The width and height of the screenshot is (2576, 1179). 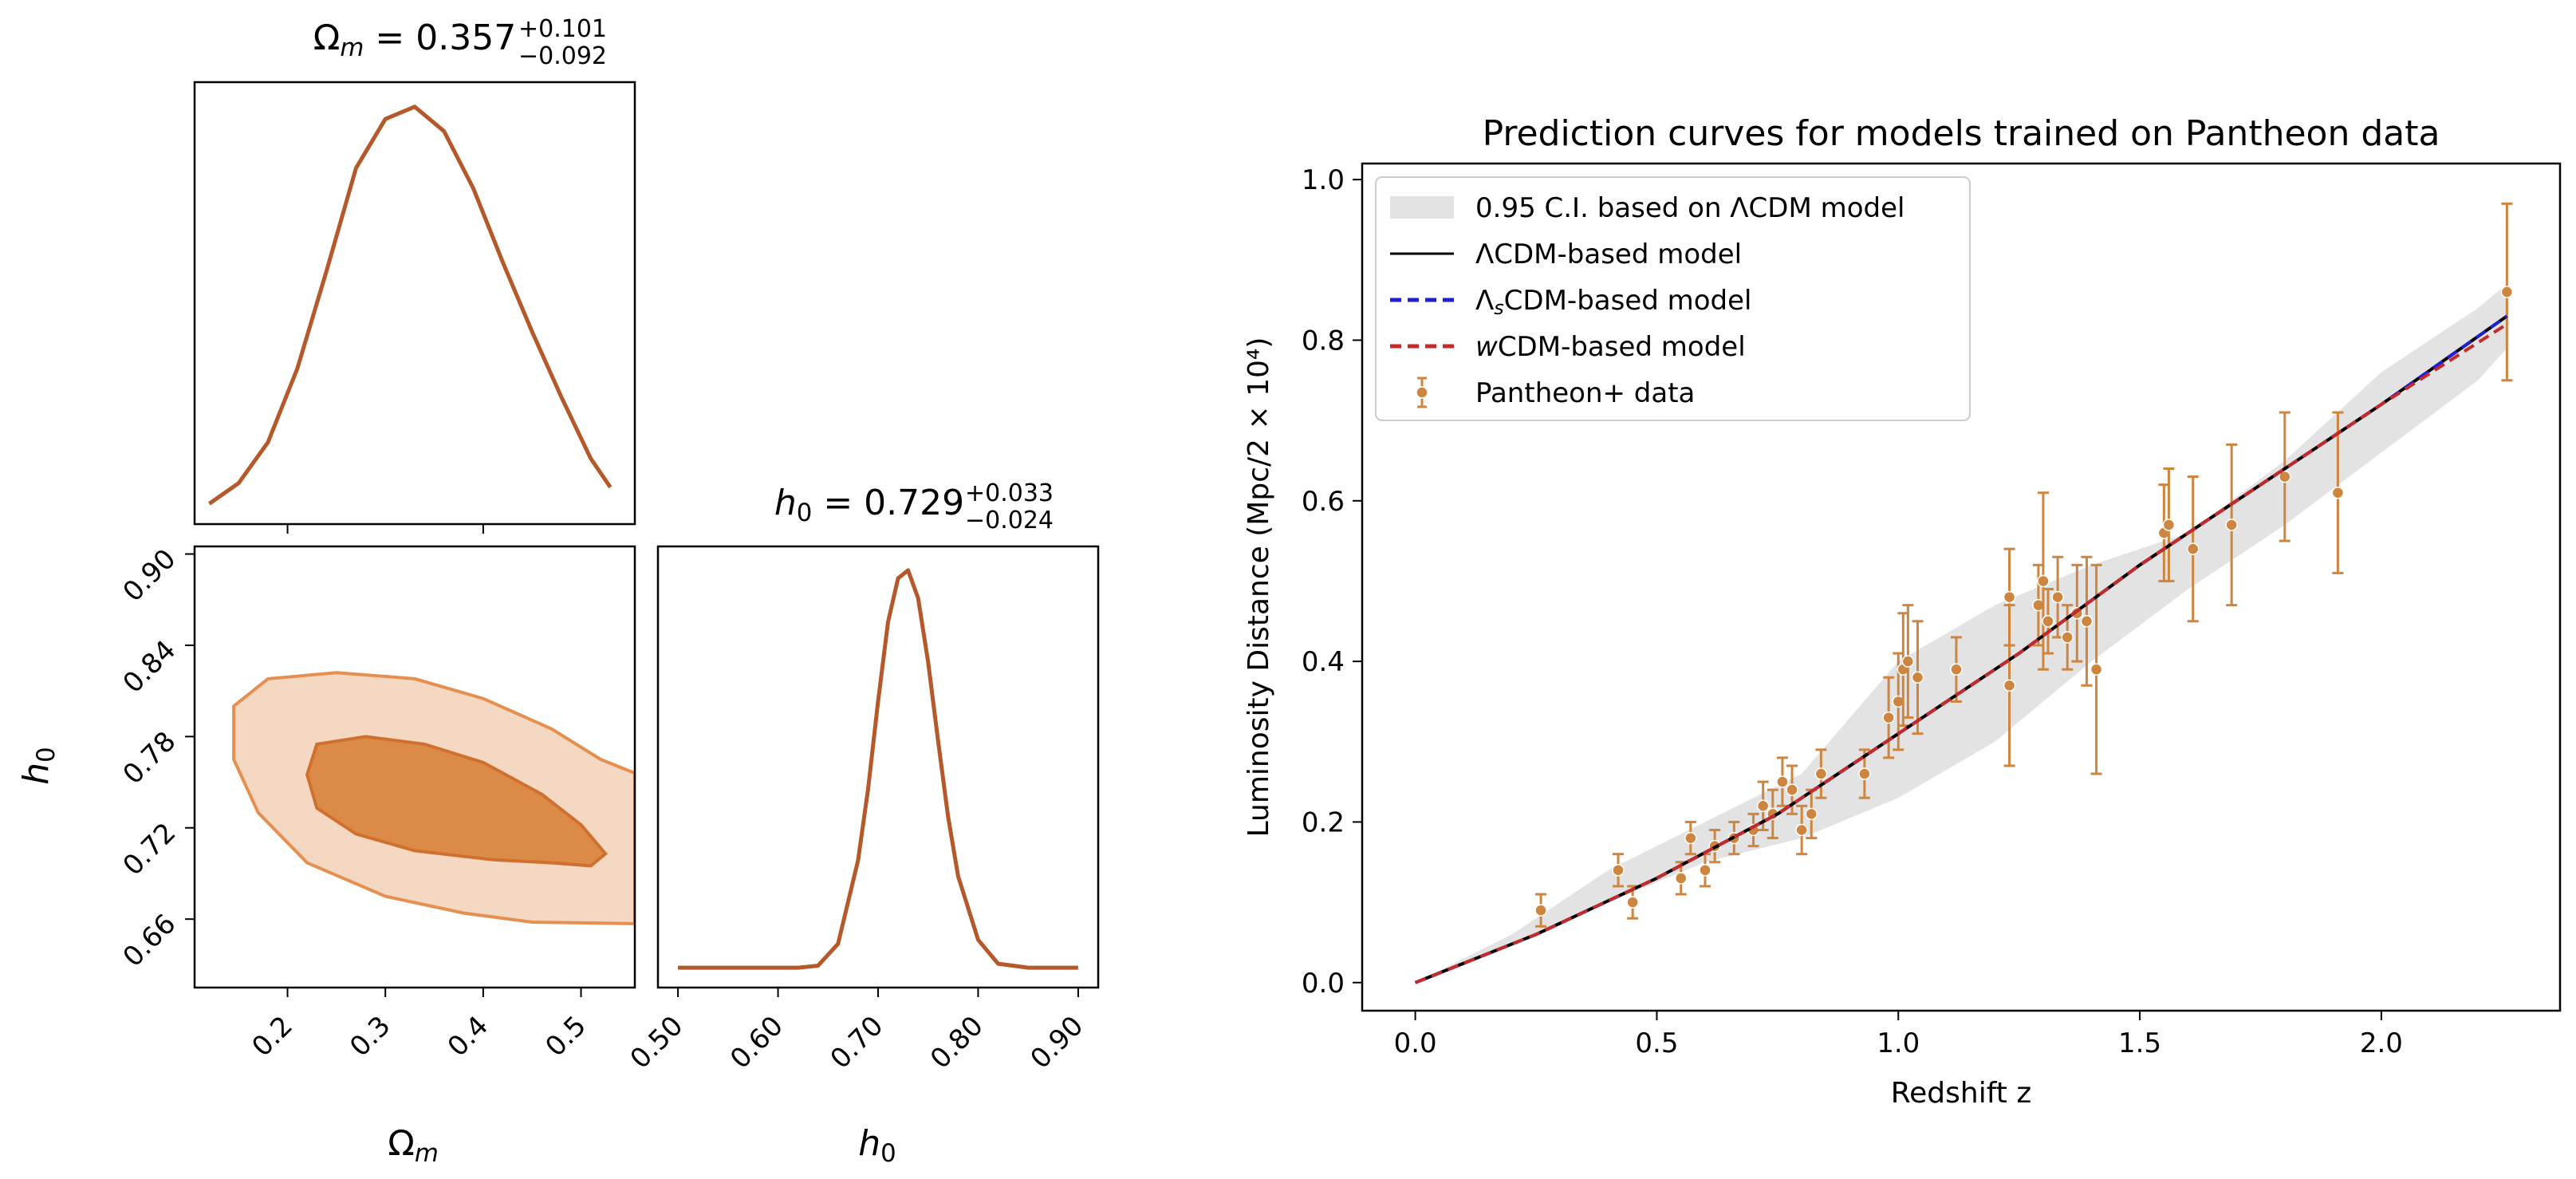 I want to click on legend-label: wCDM-based model, so click(x=1610, y=347).